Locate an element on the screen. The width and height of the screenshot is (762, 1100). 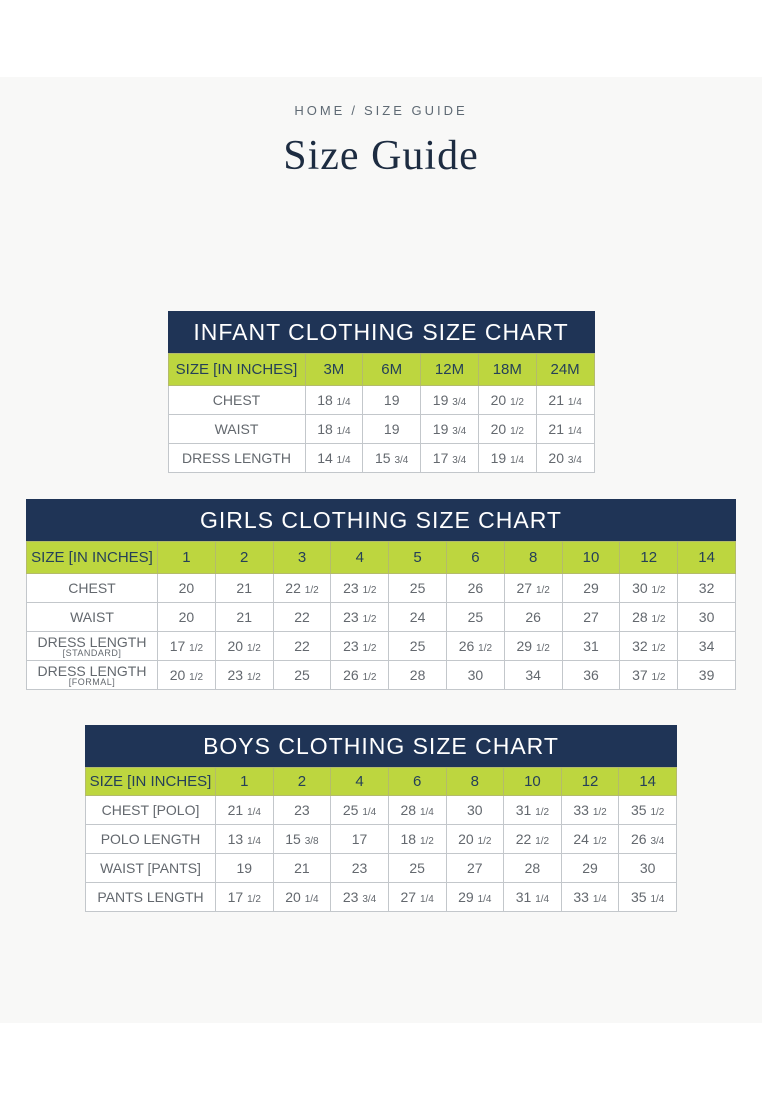
size-value-cell: 20 1/4 is located at coordinates (302, 897).